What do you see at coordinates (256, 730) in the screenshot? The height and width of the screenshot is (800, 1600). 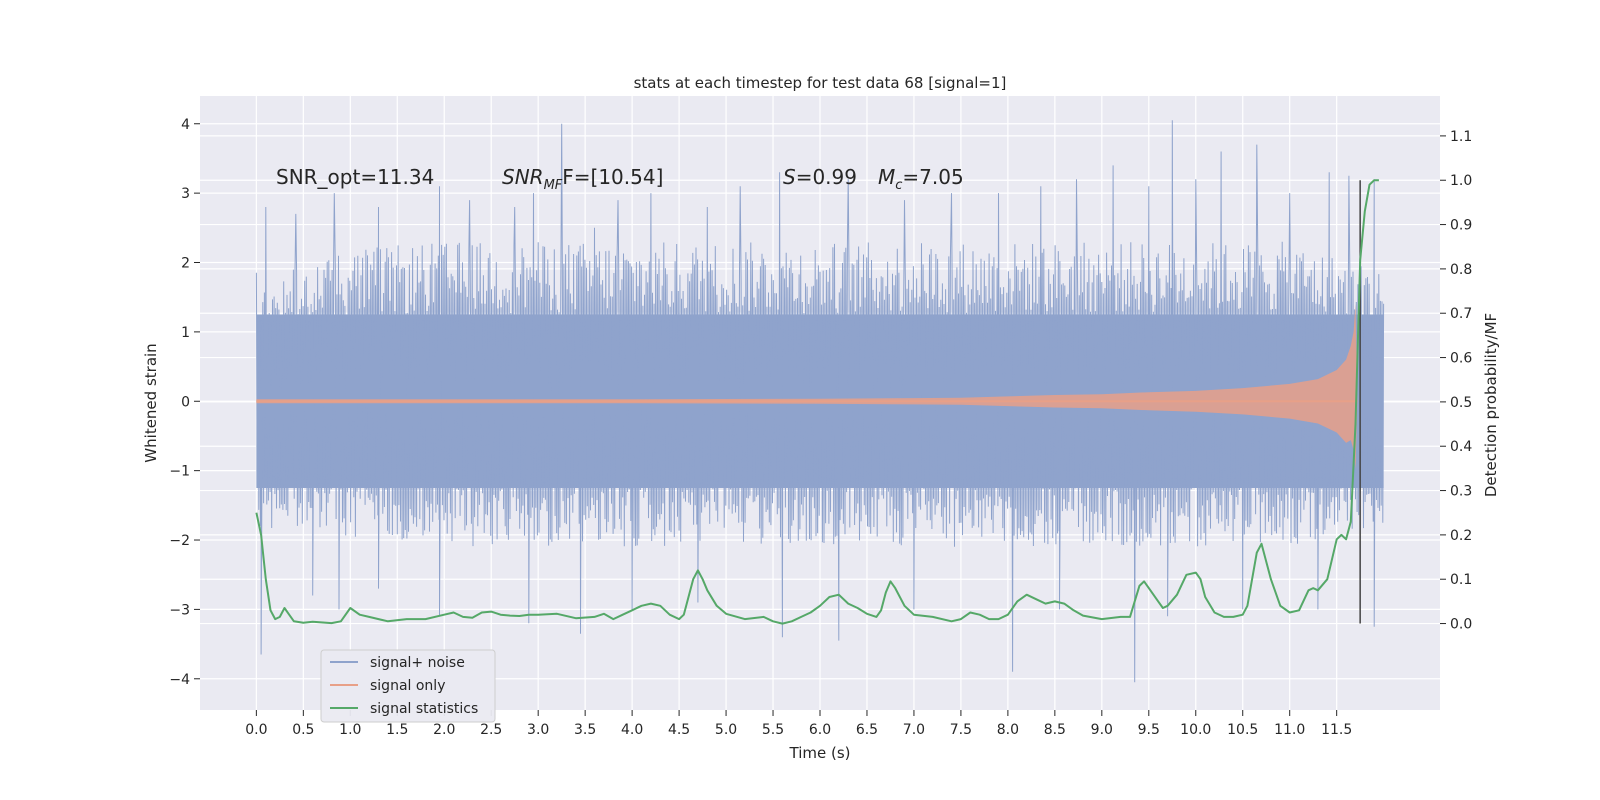 I see `x-tick-label-0: 0.0` at bounding box center [256, 730].